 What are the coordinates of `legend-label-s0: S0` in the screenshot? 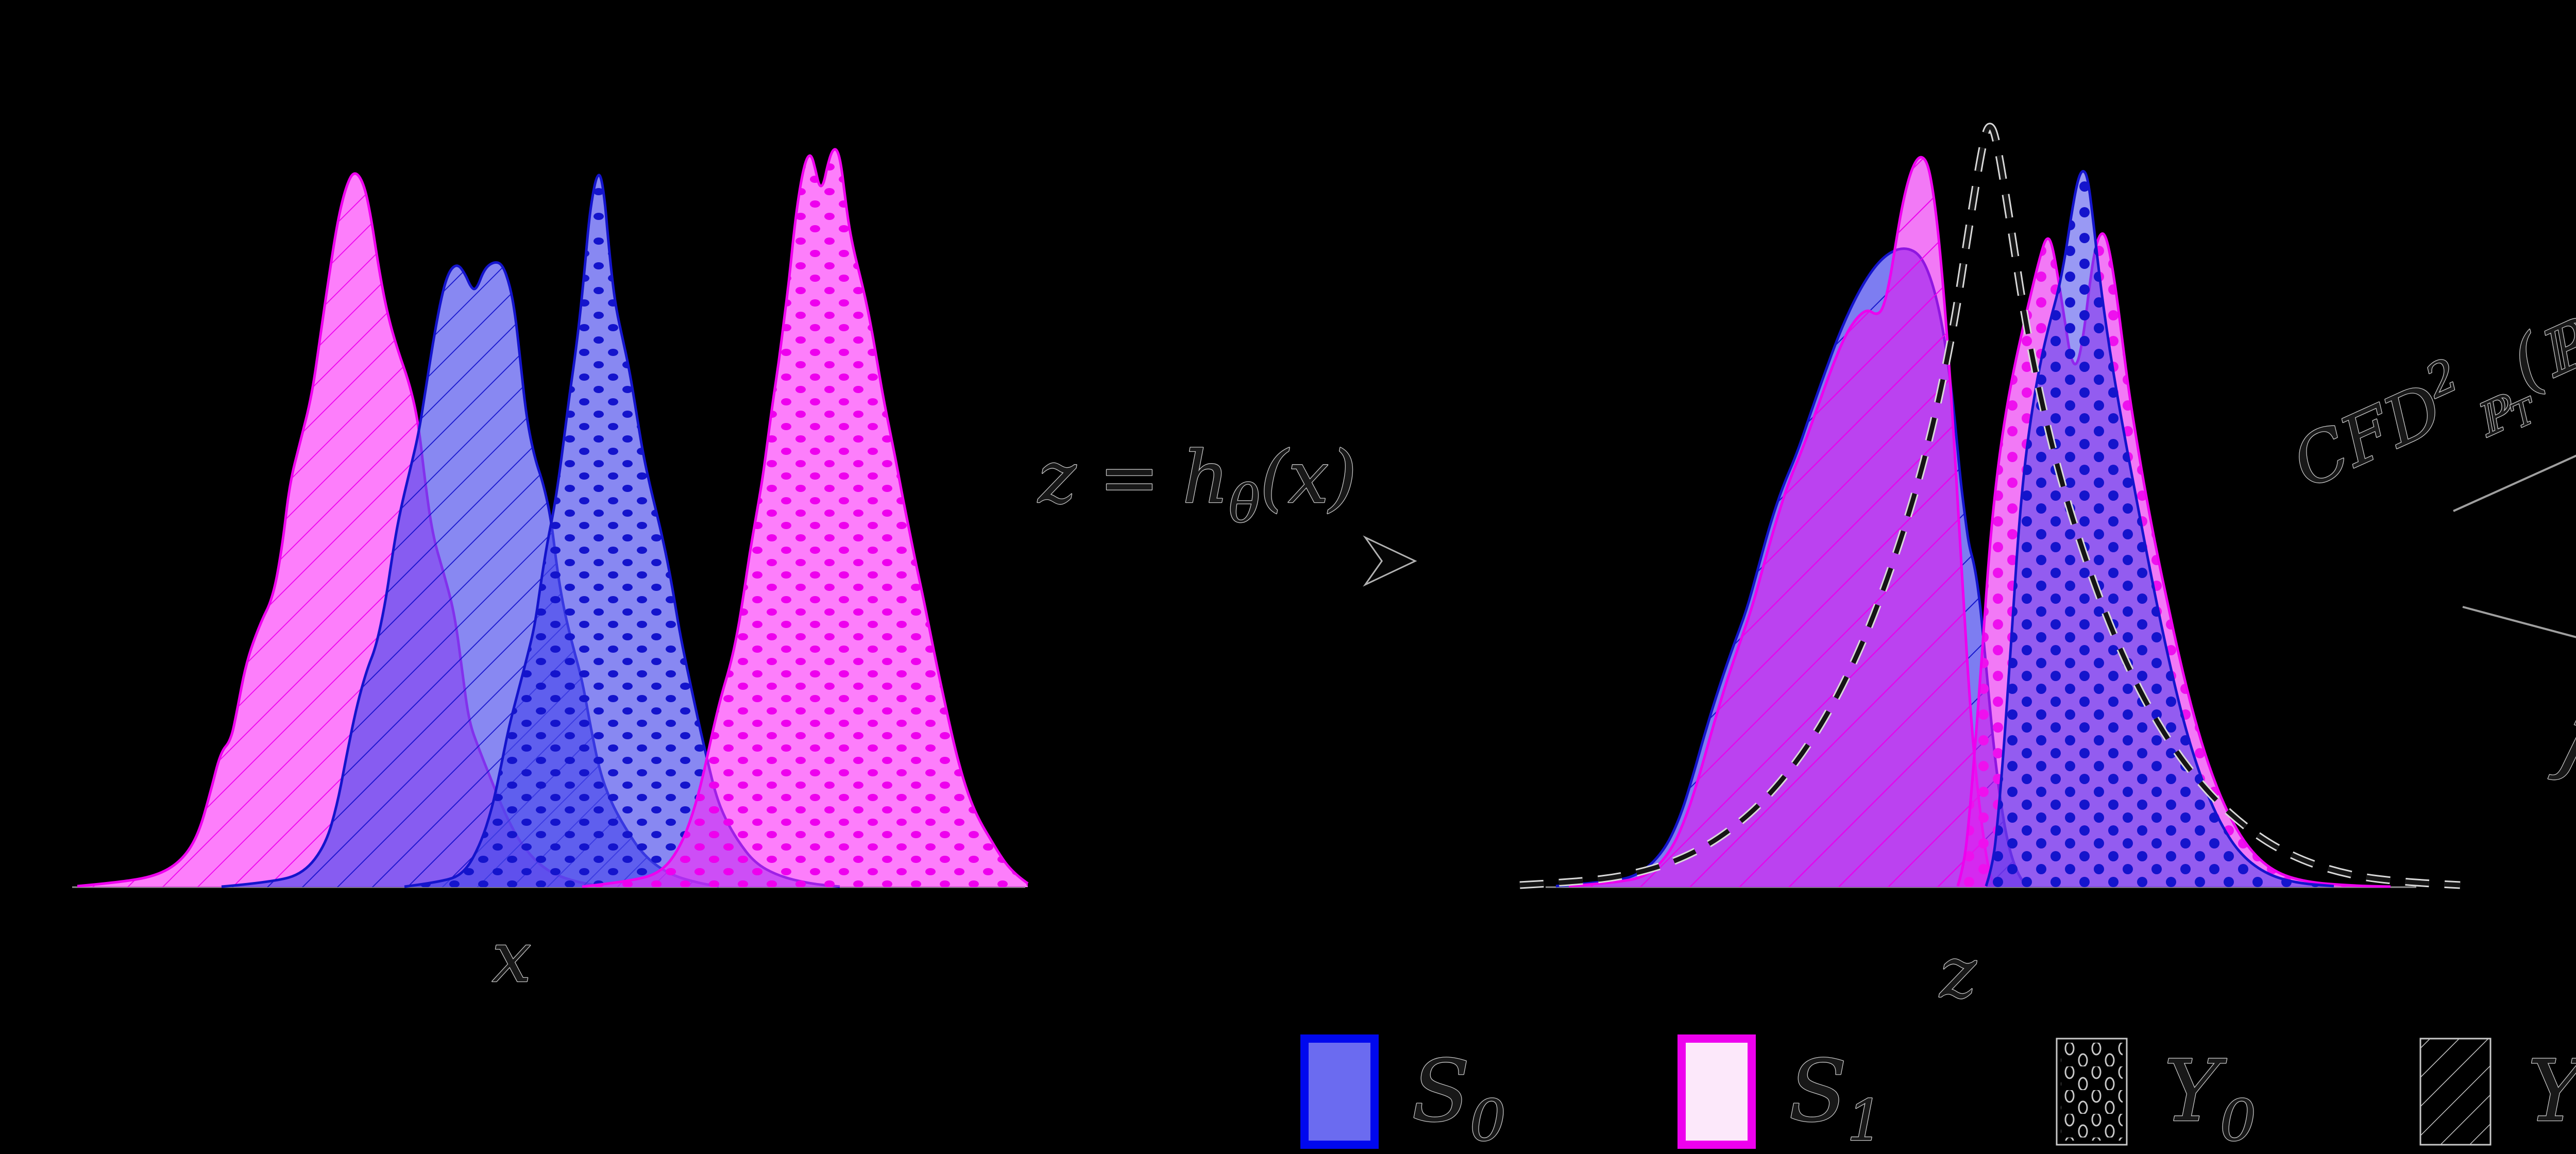 It's located at (1459, 1097).